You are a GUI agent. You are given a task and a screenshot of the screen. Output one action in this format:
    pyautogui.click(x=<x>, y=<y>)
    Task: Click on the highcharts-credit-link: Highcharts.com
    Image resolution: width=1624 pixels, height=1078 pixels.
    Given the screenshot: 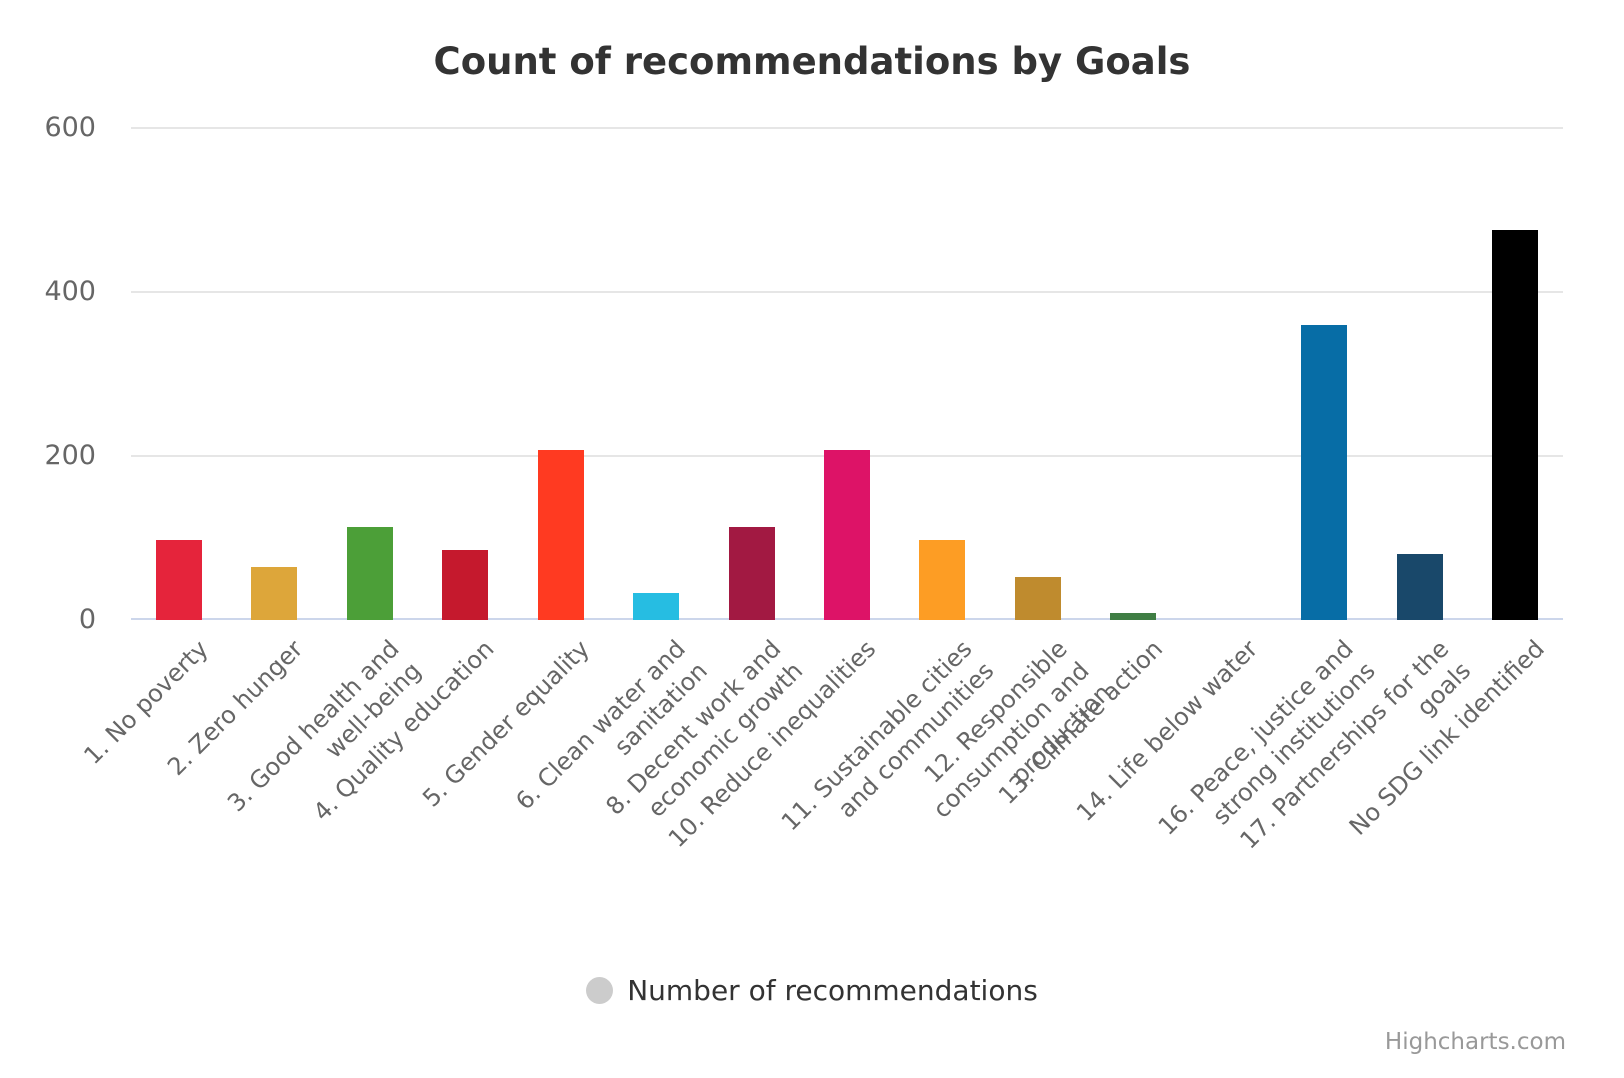 What is the action you would take?
    pyautogui.click(x=1475, y=1042)
    